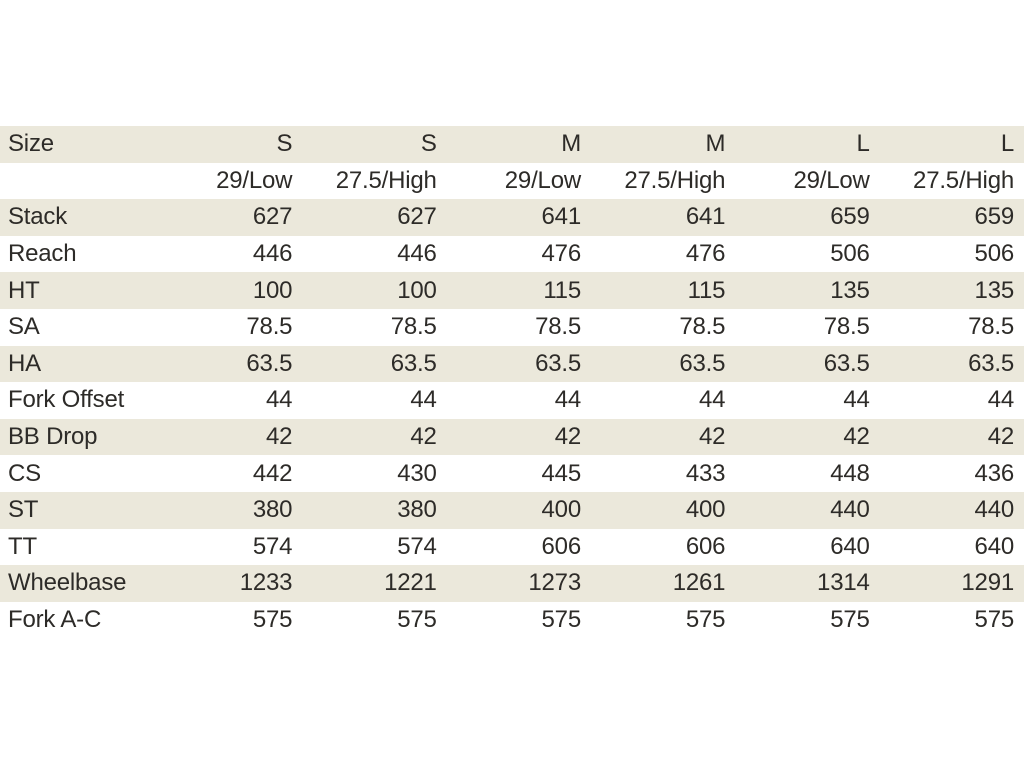 The width and height of the screenshot is (1024, 768). Describe the element at coordinates (512, 473) in the screenshot. I see `table-row-cs: CS 442 430 445 433 448 436` at that location.